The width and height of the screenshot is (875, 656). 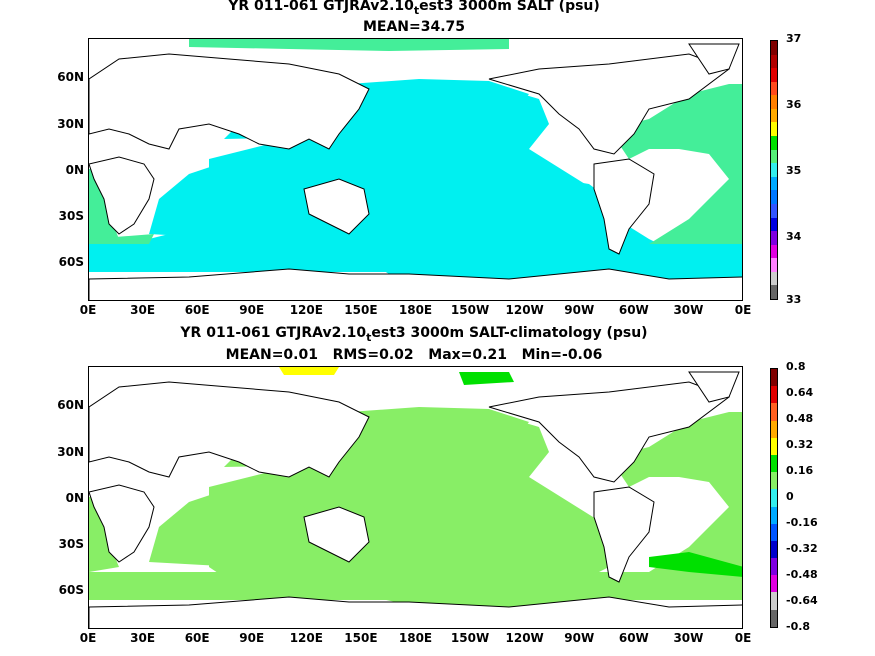 What do you see at coordinates (633, 638) in the screenshot?
I see `panel2-lon-label: 60W` at bounding box center [633, 638].